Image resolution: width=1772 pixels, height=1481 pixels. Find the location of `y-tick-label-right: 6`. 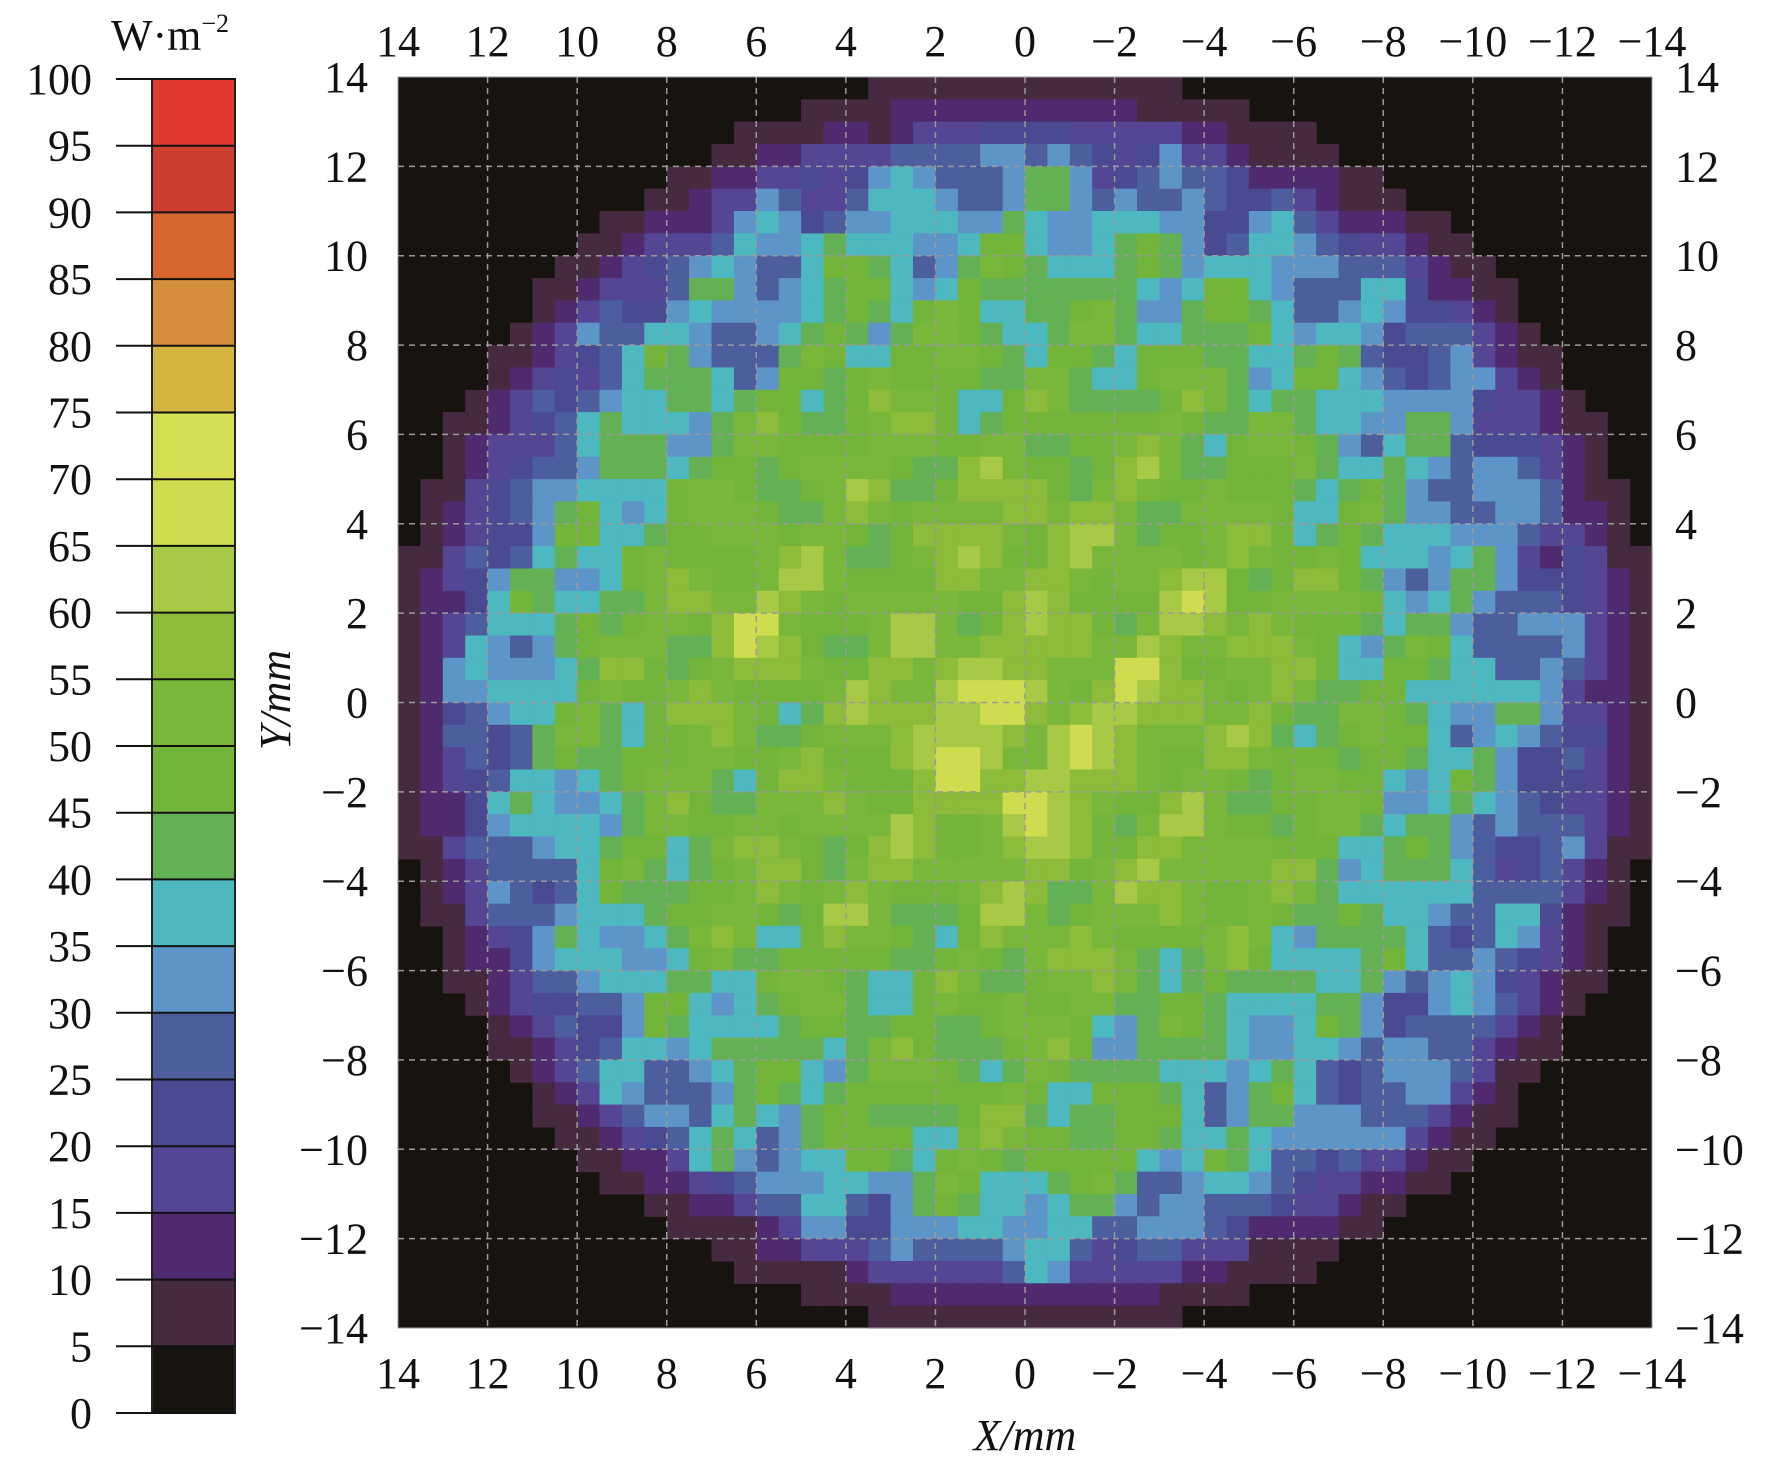

y-tick-label-right: 6 is located at coordinates (1686, 434).